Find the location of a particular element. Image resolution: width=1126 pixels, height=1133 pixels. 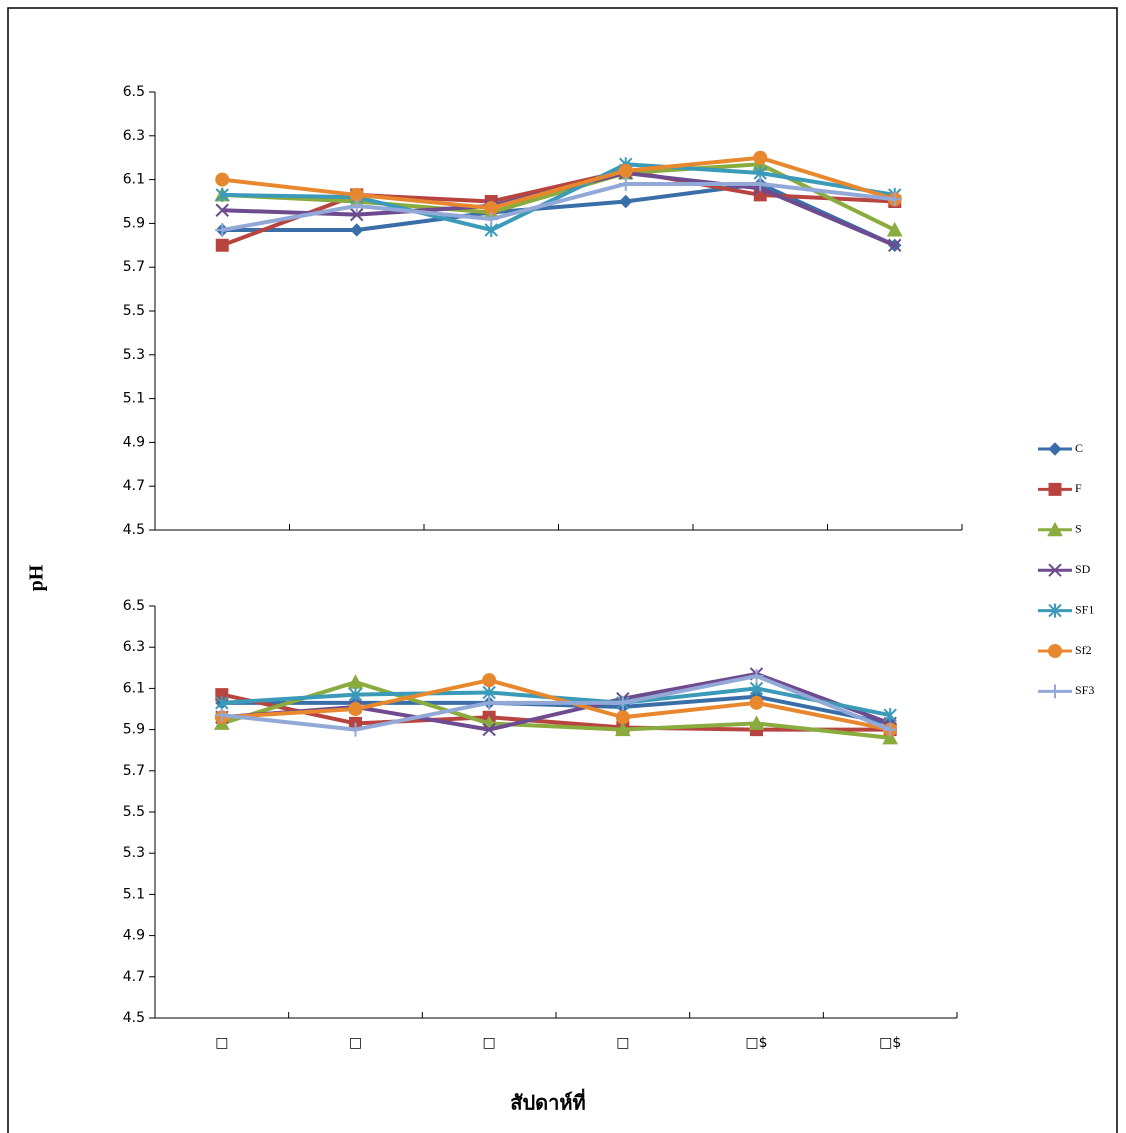

legend-label: C is located at coordinates (1079, 448).